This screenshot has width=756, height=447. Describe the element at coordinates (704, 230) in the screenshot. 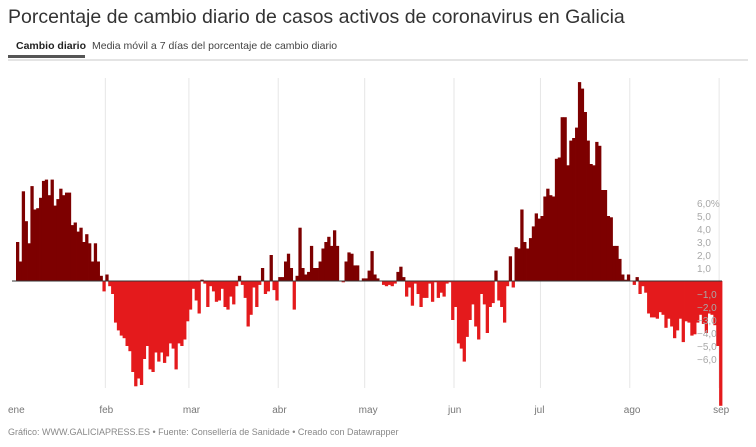

I see `y-tick-label: 4,0` at that location.